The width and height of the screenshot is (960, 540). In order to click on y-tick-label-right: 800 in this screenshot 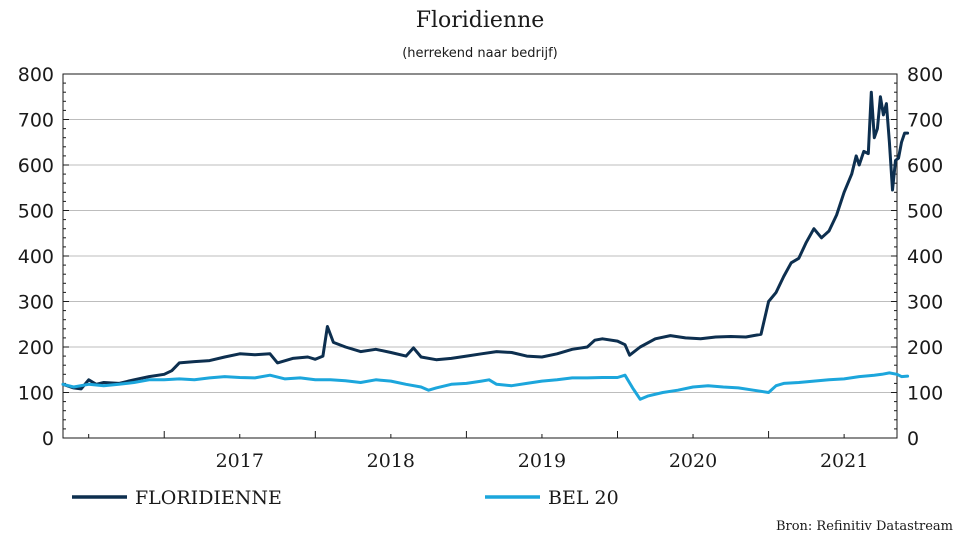, I will do `click(925, 75)`.